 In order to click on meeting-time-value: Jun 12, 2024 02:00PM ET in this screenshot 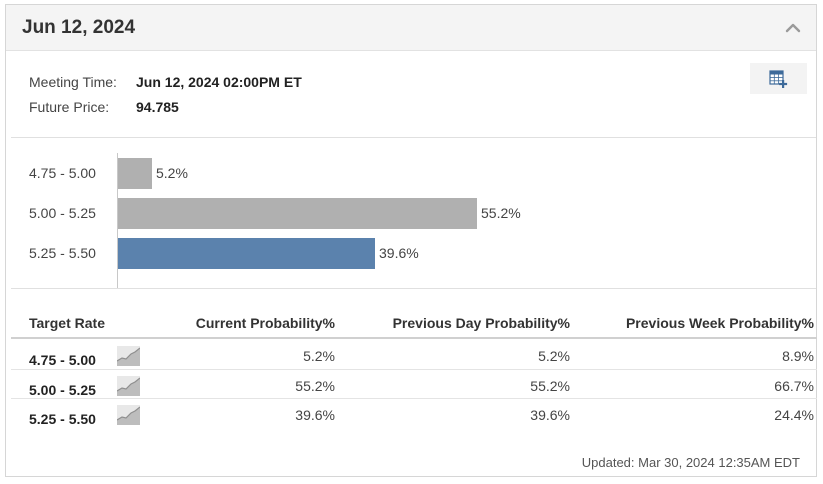, I will do `click(219, 82)`.